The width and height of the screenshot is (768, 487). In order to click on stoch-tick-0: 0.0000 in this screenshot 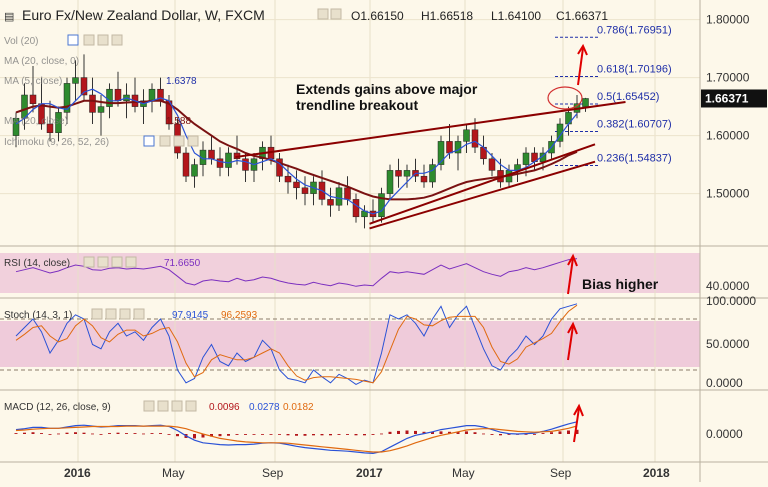, I will do `click(724, 383)`.